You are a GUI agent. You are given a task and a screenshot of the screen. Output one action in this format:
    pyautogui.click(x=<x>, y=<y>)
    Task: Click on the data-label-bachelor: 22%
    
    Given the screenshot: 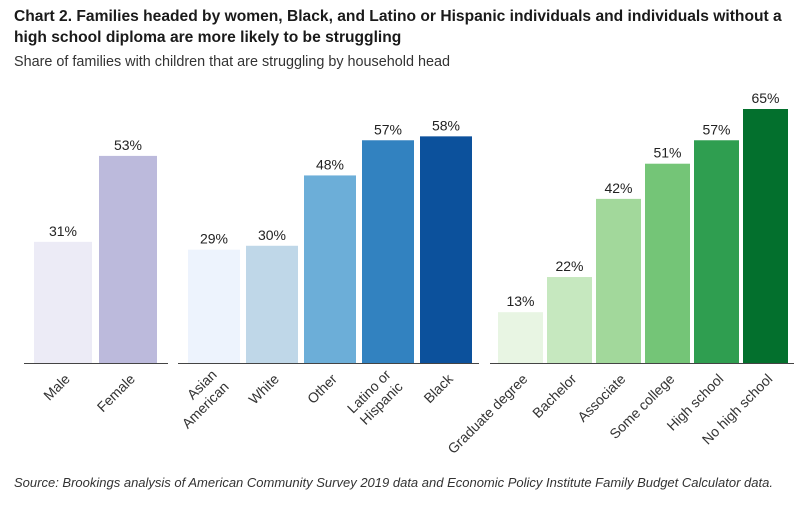 What is the action you would take?
    pyautogui.click(x=569, y=266)
    